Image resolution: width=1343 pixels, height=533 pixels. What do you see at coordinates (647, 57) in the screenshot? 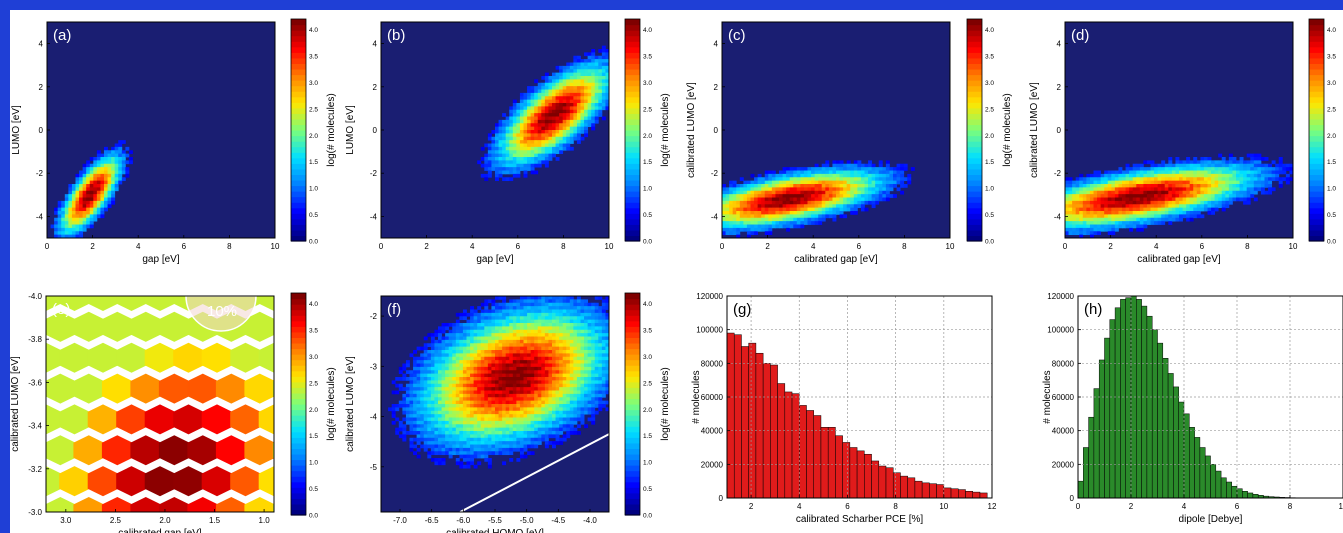
I see `colorbar-tick-label: 3.5` at bounding box center [647, 57].